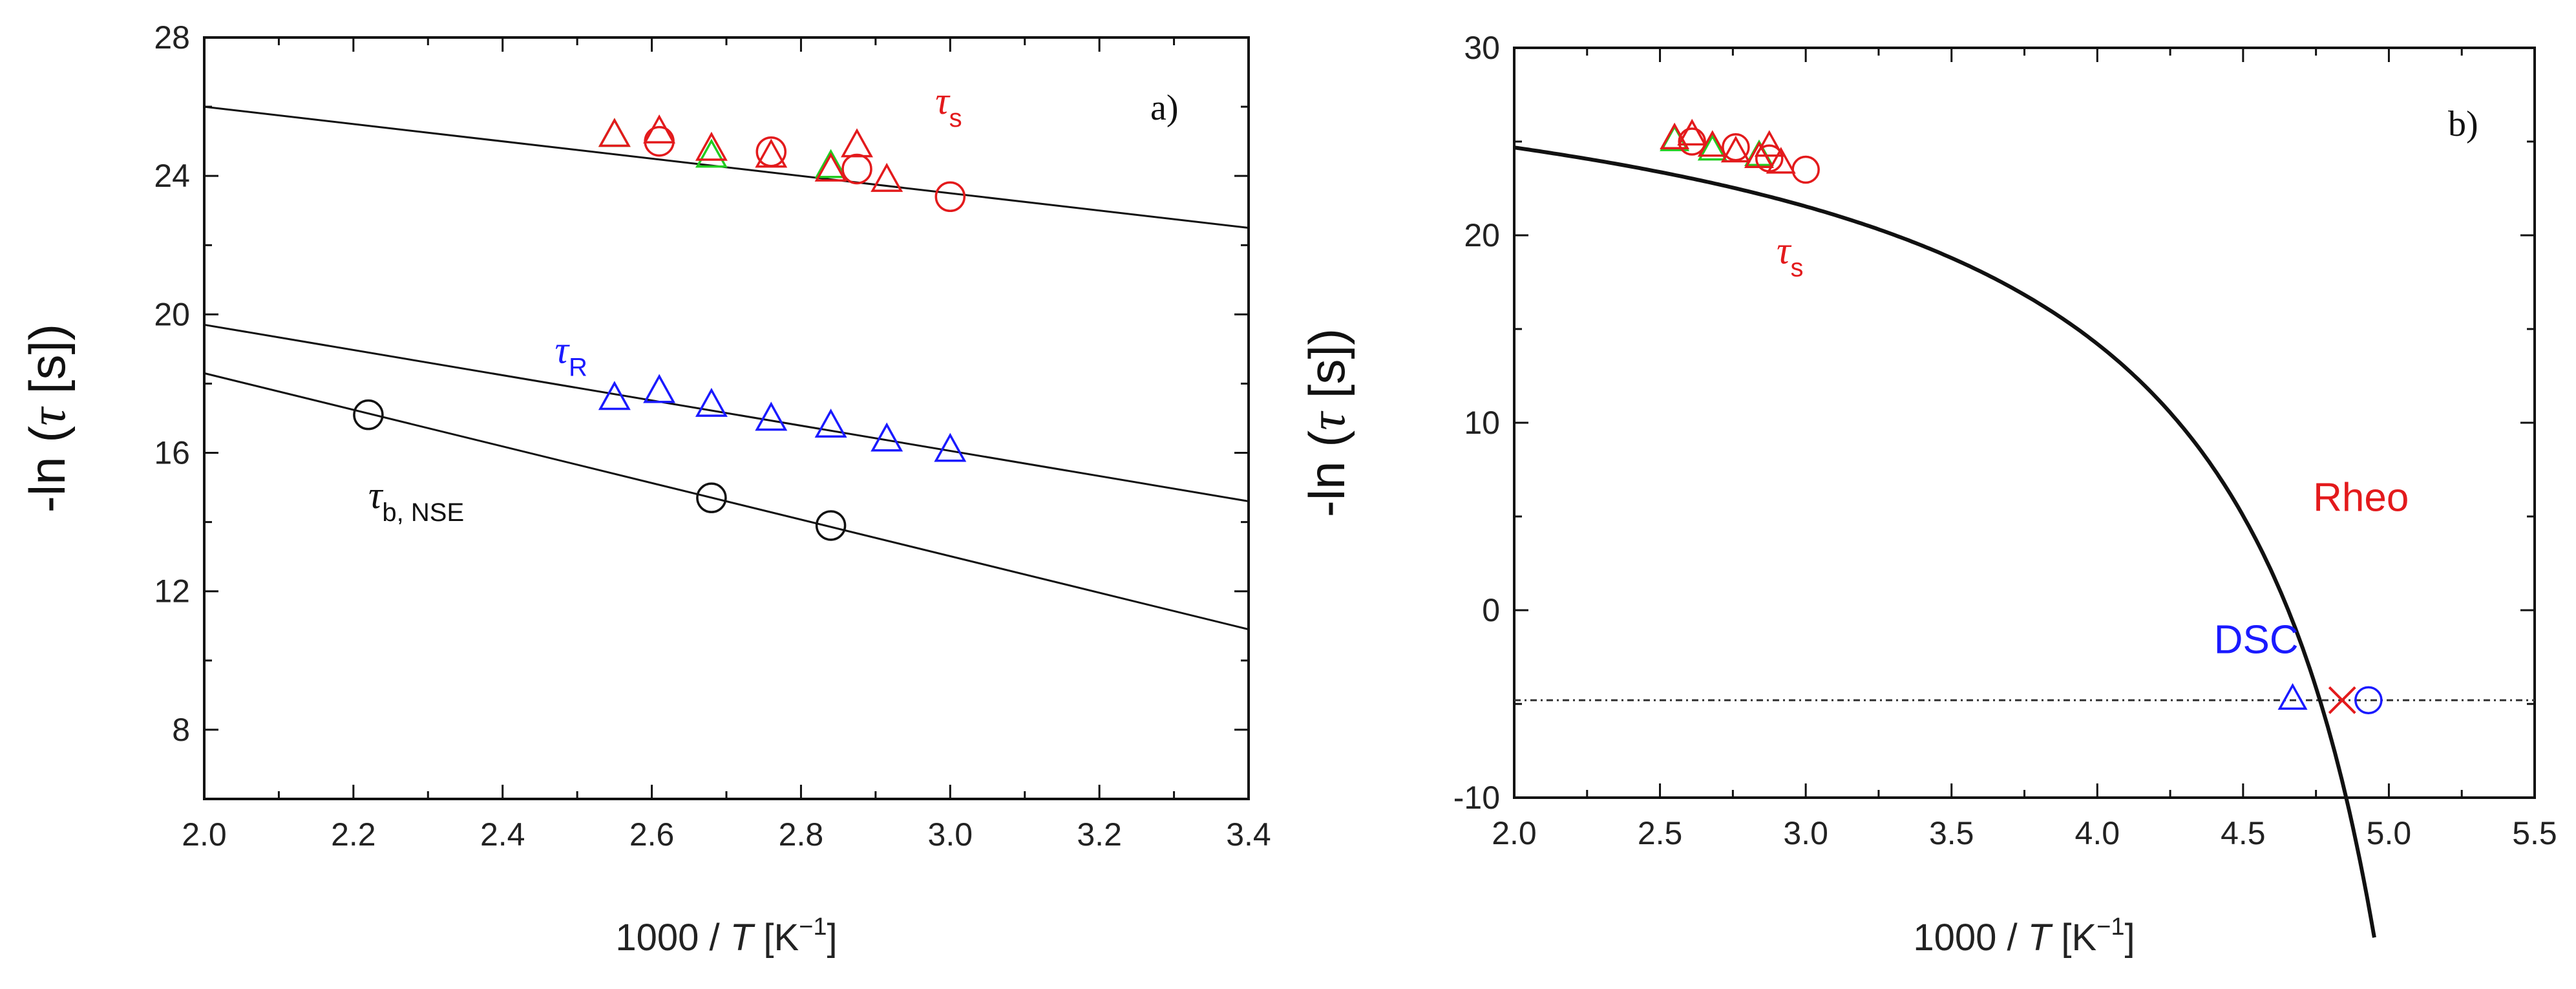  I want to click on y-tick-label: 30, so click(1482, 48).